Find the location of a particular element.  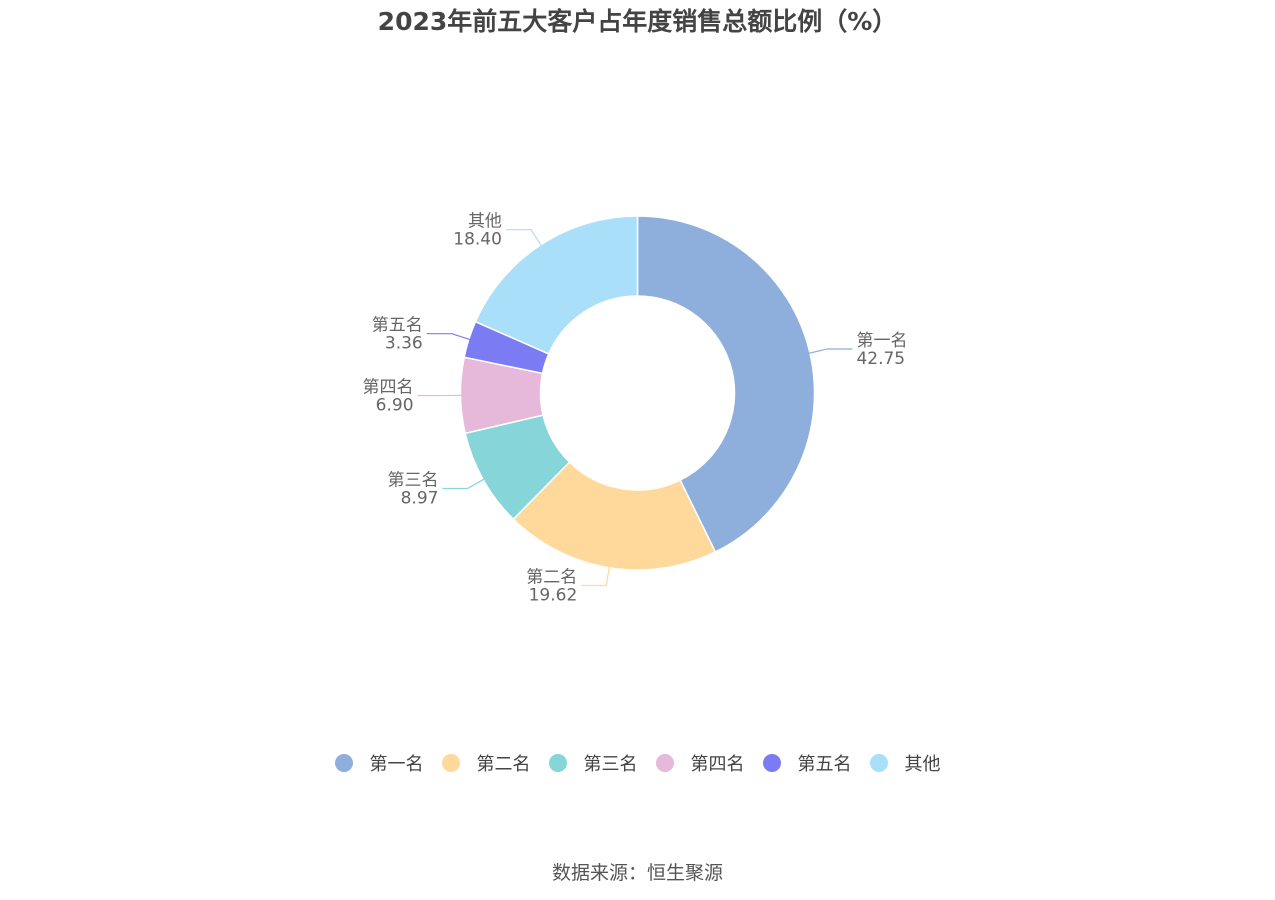

legend-item: 其他 is located at coordinates (905, 763).